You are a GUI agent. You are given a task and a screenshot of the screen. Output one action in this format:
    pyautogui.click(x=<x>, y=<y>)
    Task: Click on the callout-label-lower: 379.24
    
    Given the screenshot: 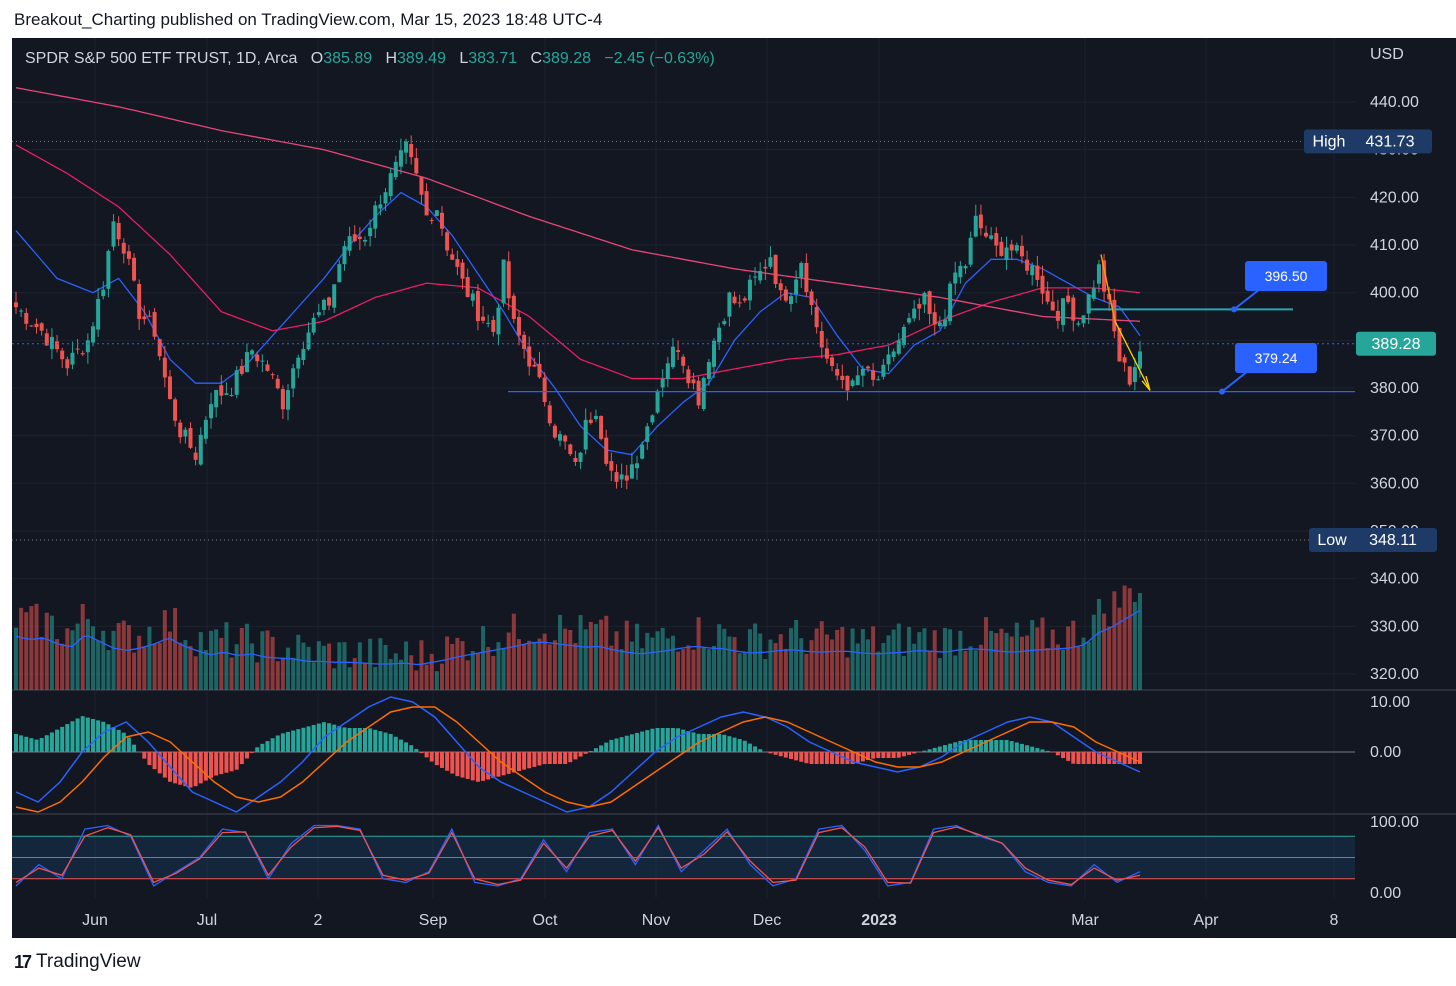 What is the action you would take?
    pyautogui.click(x=1276, y=358)
    